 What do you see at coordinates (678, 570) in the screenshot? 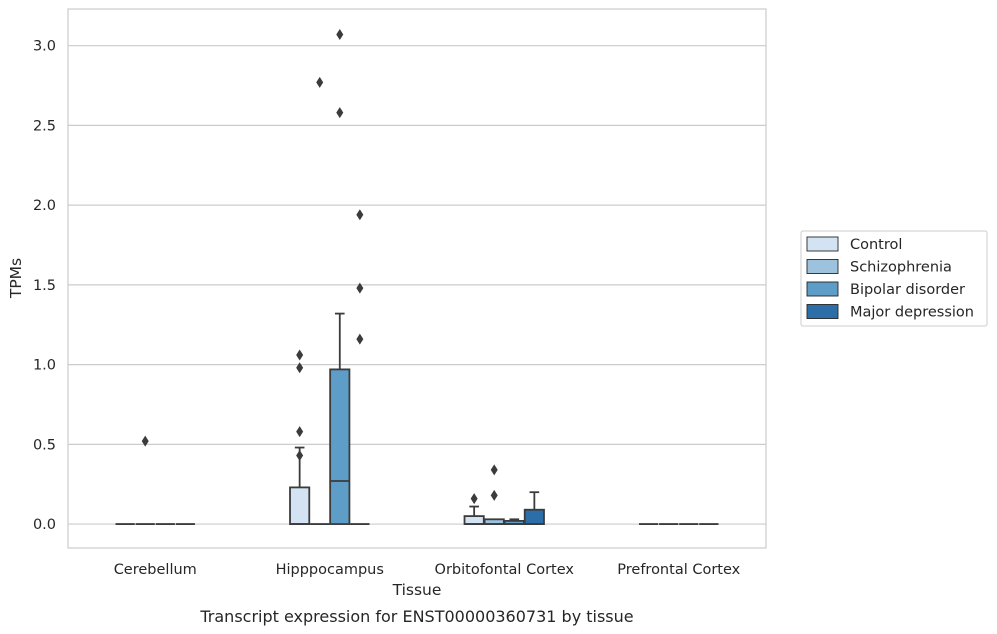
I see `x-tick-label: Prefrontal Cortex` at bounding box center [678, 570].